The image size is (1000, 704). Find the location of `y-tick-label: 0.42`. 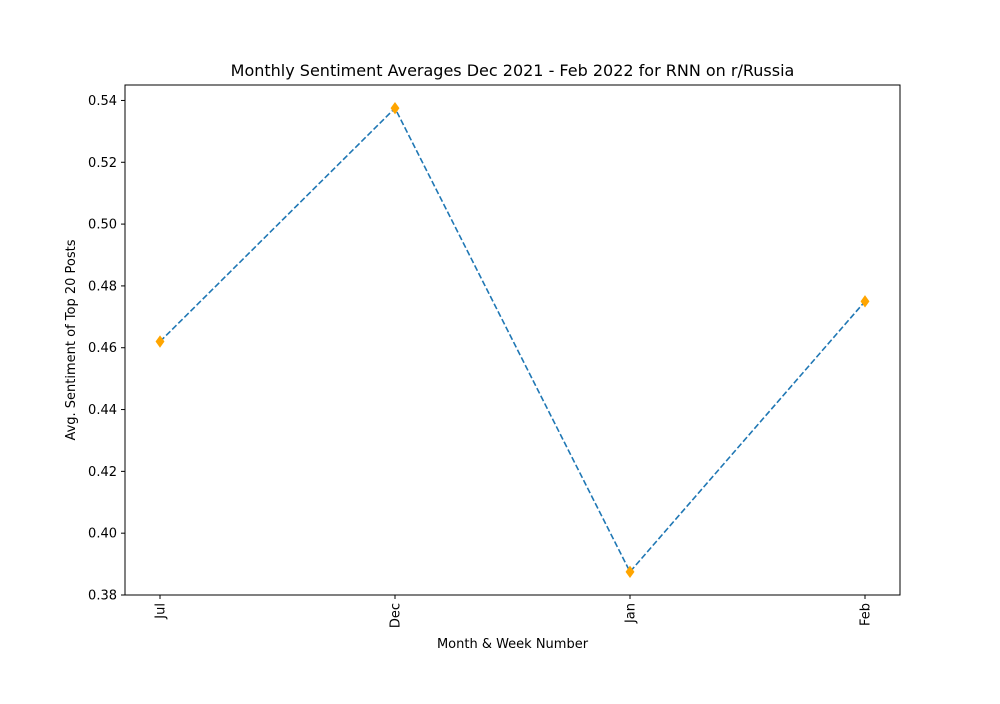

y-tick-label: 0.42 is located at coordinates (102, 472).